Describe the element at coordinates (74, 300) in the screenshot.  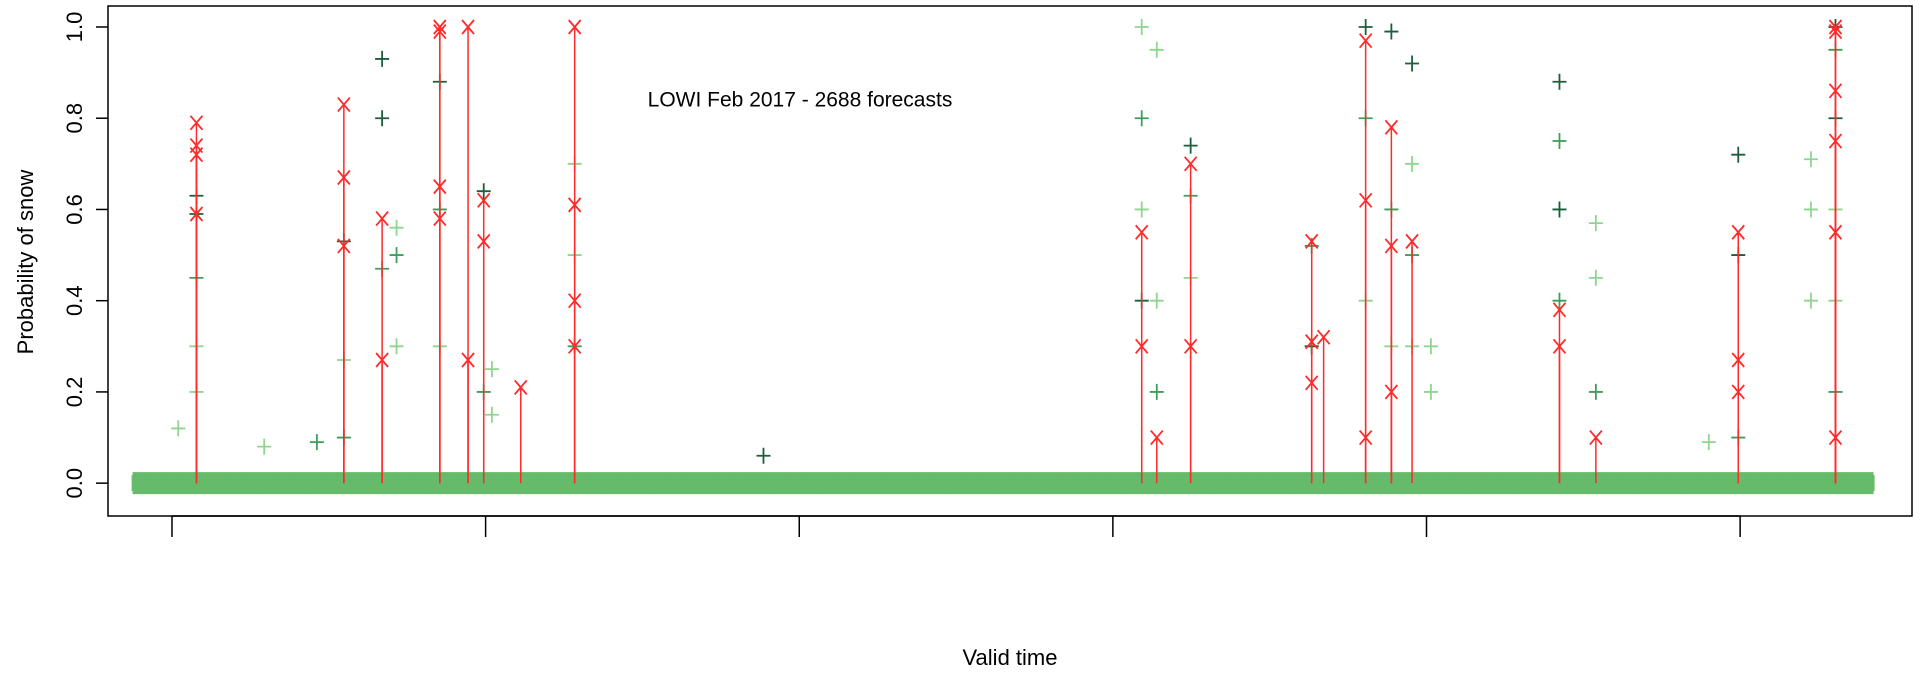
I see `y-tick-label: 0.4` at that location.